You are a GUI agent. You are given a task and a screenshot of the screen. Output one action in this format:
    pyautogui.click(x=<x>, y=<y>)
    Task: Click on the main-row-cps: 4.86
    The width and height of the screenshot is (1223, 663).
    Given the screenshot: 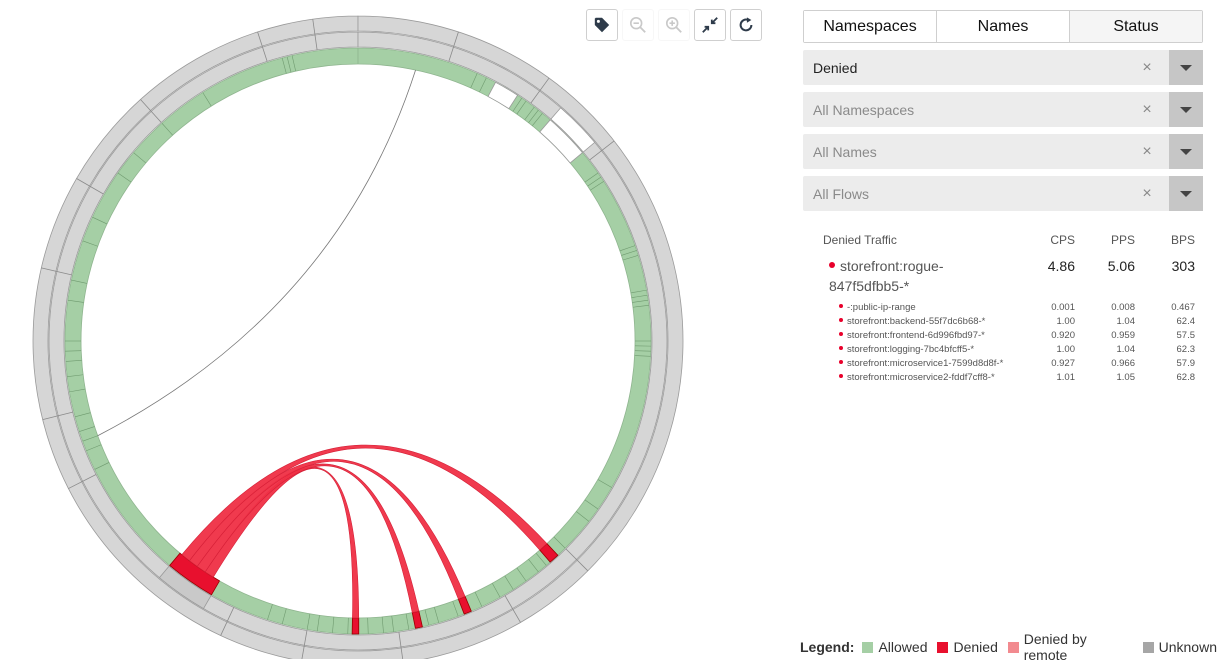 What is the action you would take?
    pyautogui.click(x=1045, y=276)
    